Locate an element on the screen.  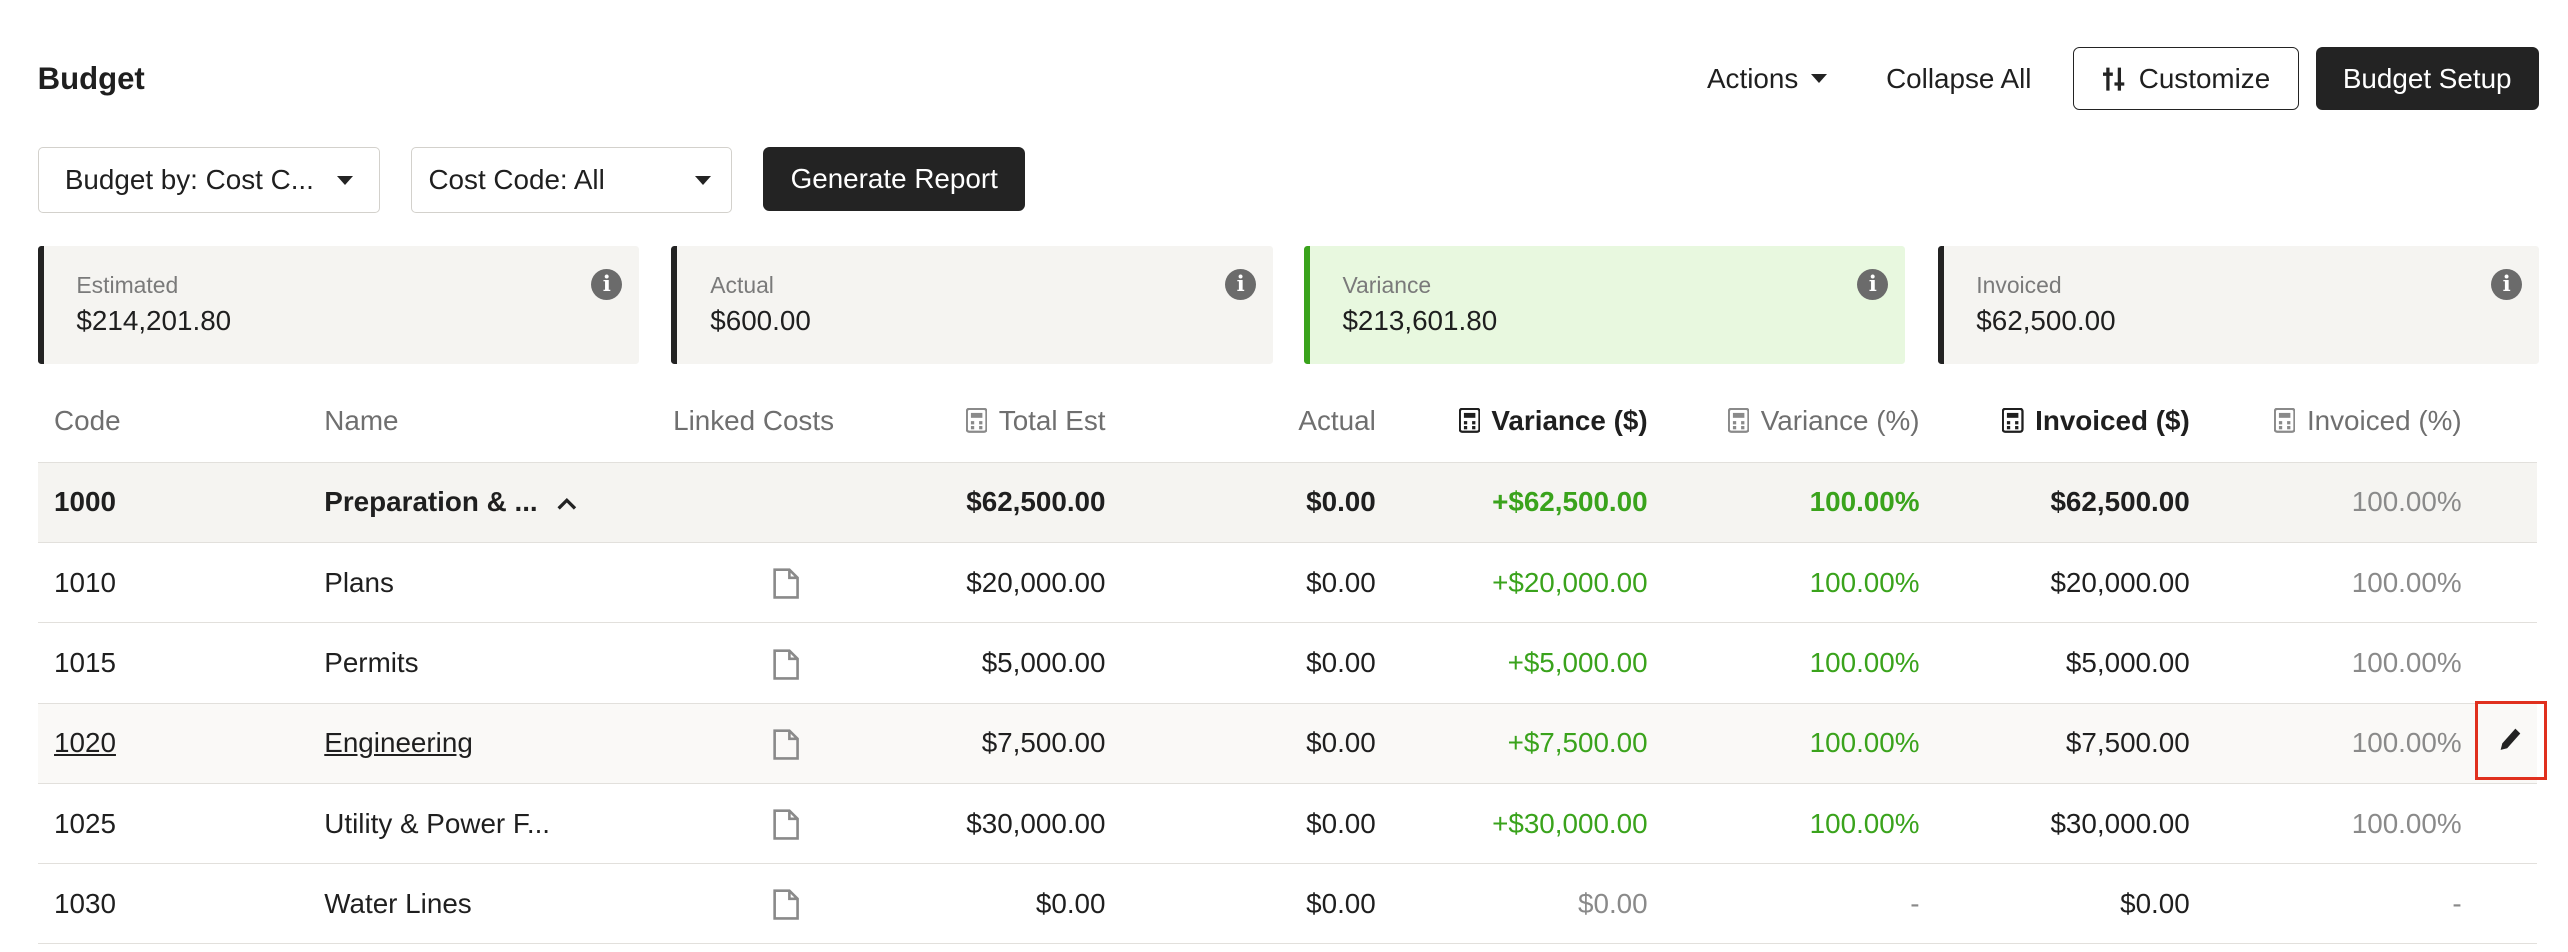
actions-button: Actions is located at coordinates (1767, 78).